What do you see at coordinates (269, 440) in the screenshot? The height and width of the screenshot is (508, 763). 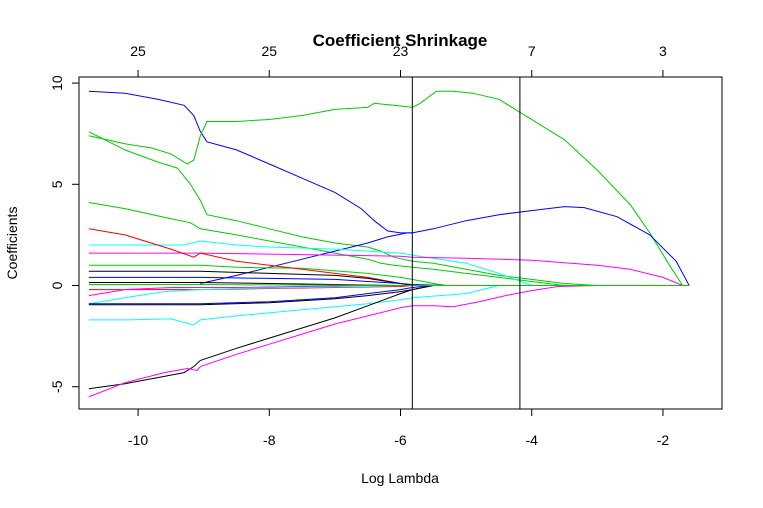 I see `x-tick-label: -8` at bounding box center [269, 440].